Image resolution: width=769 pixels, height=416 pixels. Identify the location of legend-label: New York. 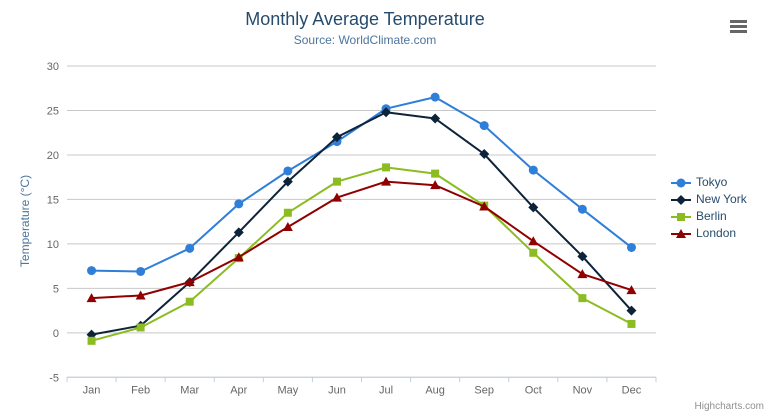
(721, 199).